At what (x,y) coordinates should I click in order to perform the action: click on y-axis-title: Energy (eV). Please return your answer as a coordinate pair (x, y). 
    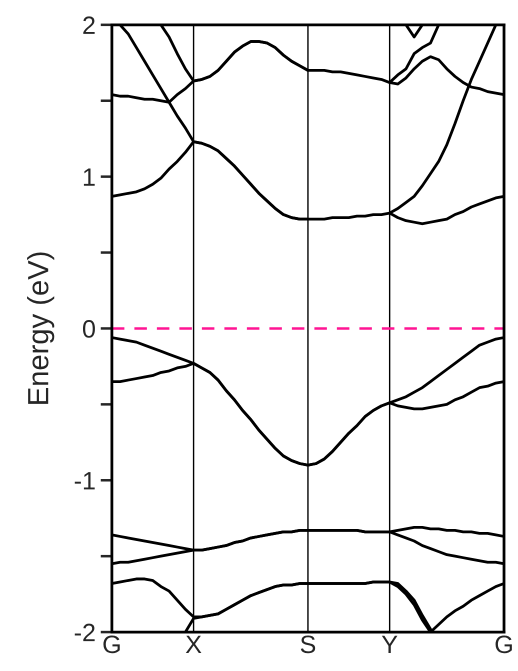
    Looking at the image, I should click on (40, 328).